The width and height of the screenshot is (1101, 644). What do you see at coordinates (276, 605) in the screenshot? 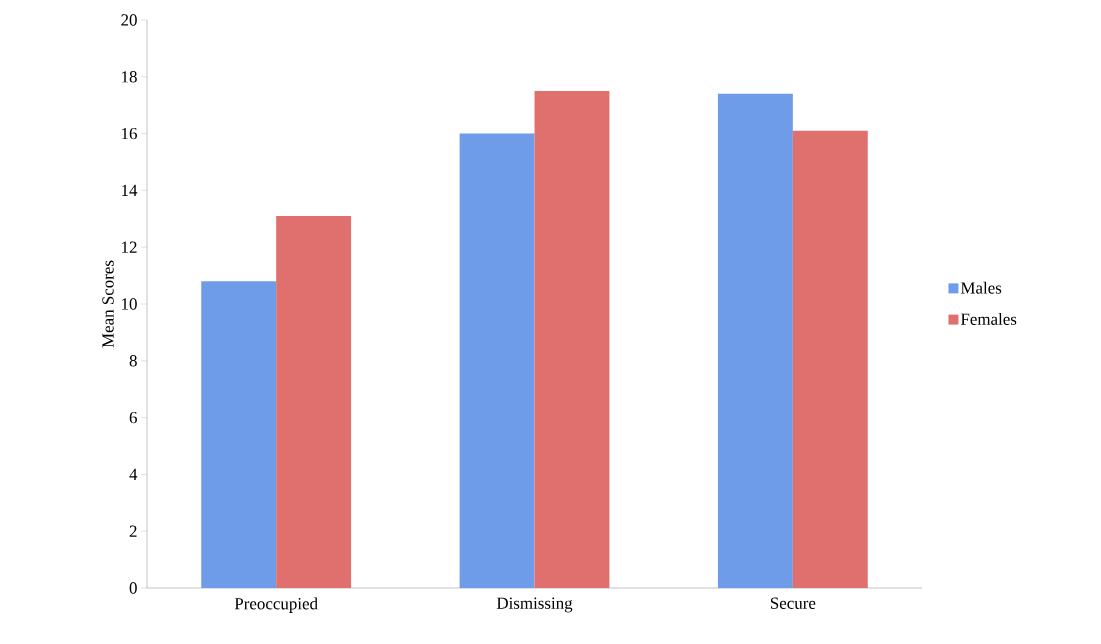
I see `x-tick-label: Preoccupied` at bounding box center [276, 605].